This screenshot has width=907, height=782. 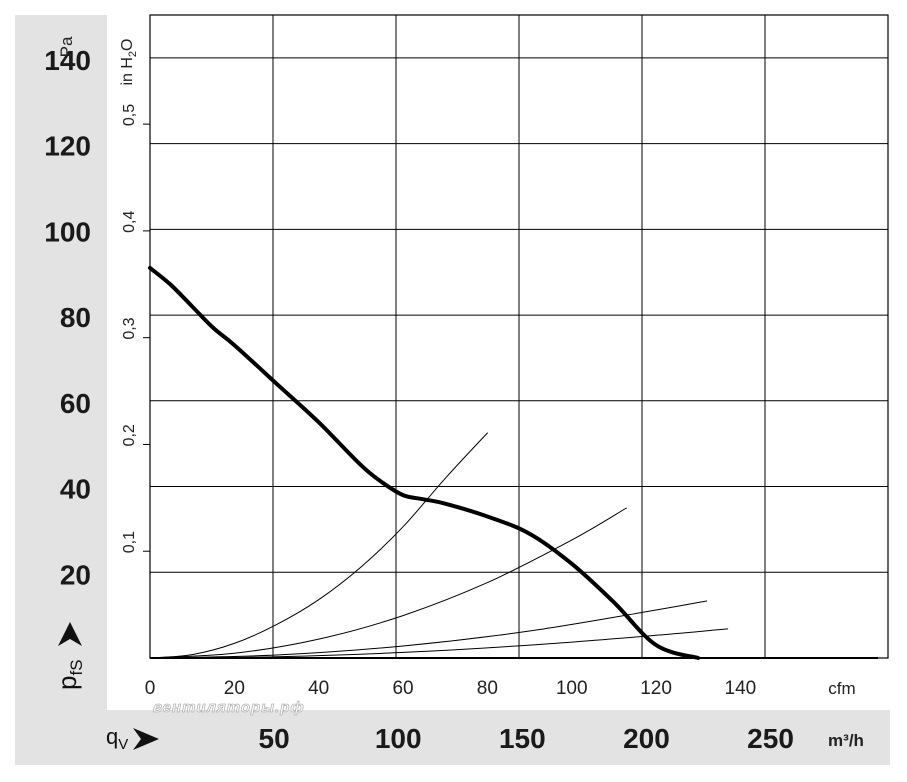 What do you see at coordinates (274, 738) in the screenshot?
I see `x-axis-m3h-tick-label: 50` at bounding box center [274, 738].